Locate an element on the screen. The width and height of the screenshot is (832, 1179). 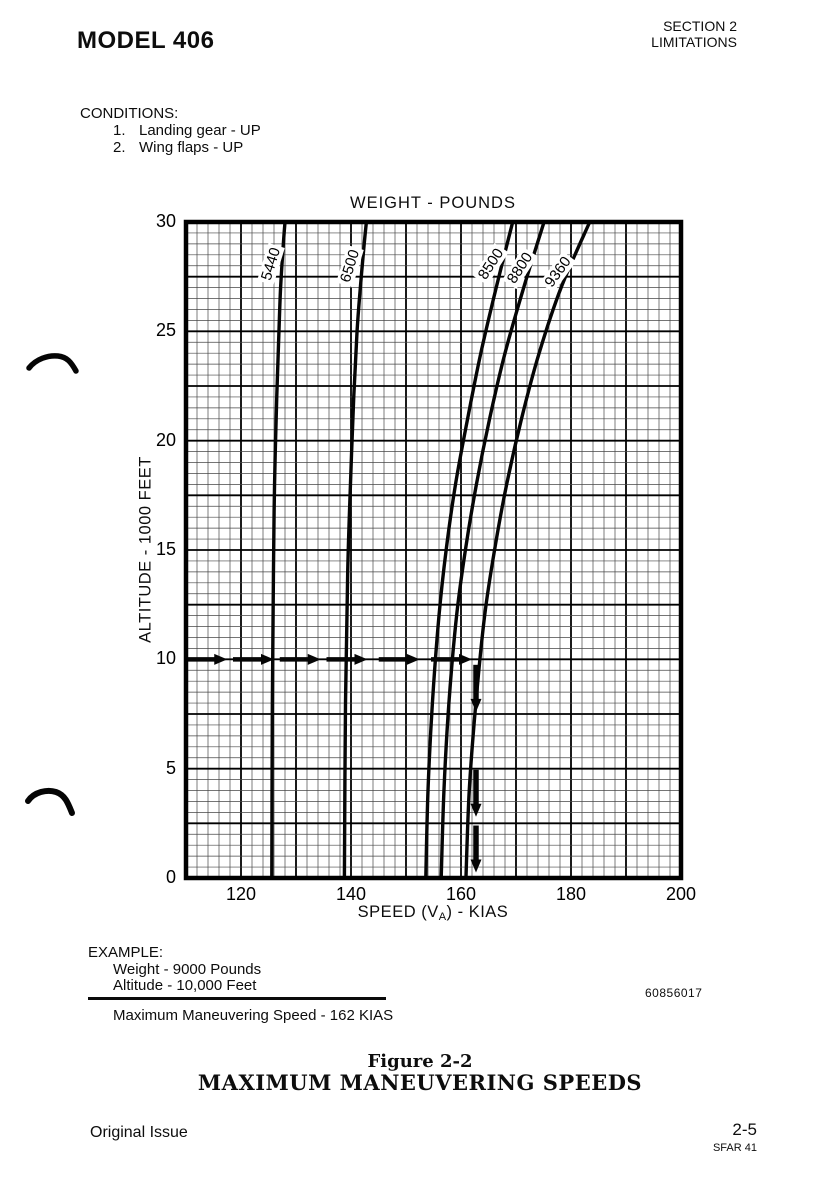
footer-sfar: SFAR 41 is located at coordinates (734, 1148).